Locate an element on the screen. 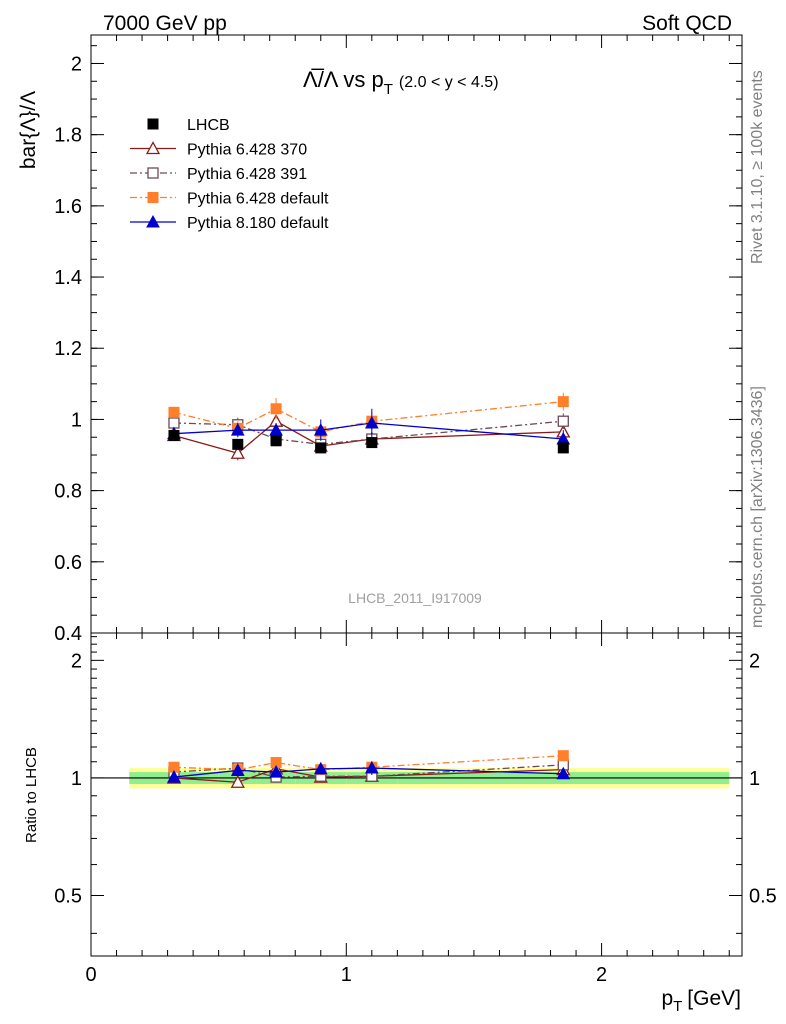  ratio-point-pythia-6-428-default is located at coordinates (563, 756).